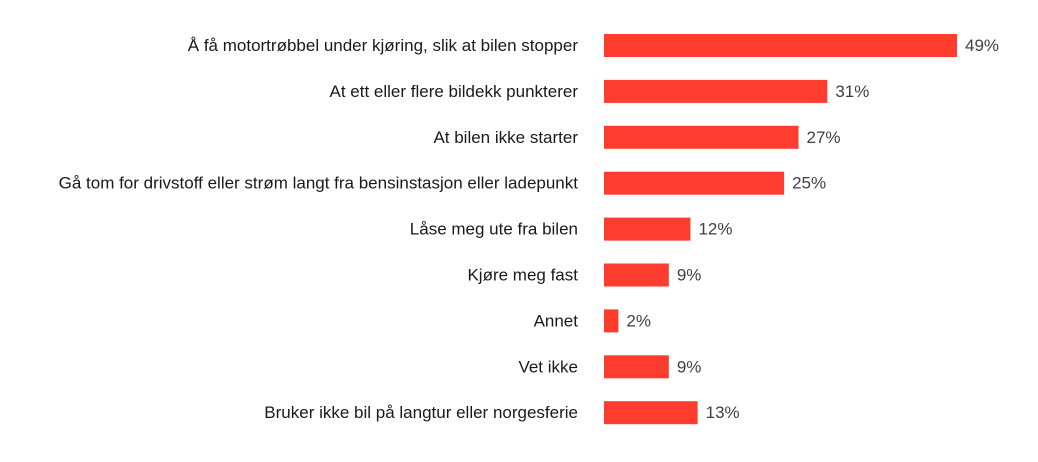 Image resolution: width=1038 pixels, height=462 pixels. Describe the element at coordinates (852, 91) in the screenshot. I see `value-label: 31%` at that location.